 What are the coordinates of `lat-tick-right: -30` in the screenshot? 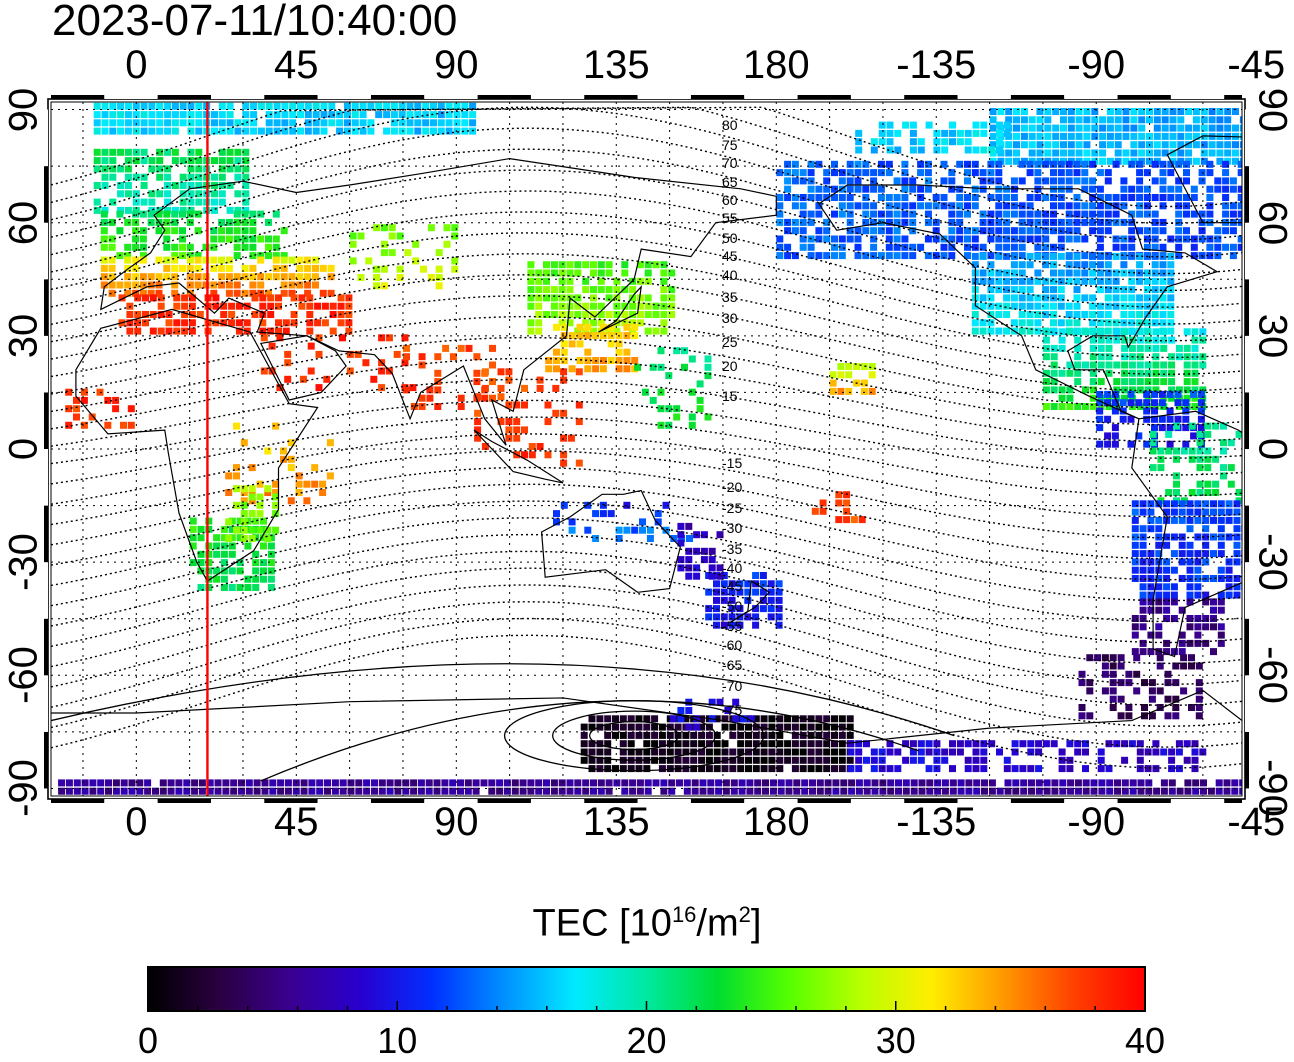 It's located at (1272, 562).